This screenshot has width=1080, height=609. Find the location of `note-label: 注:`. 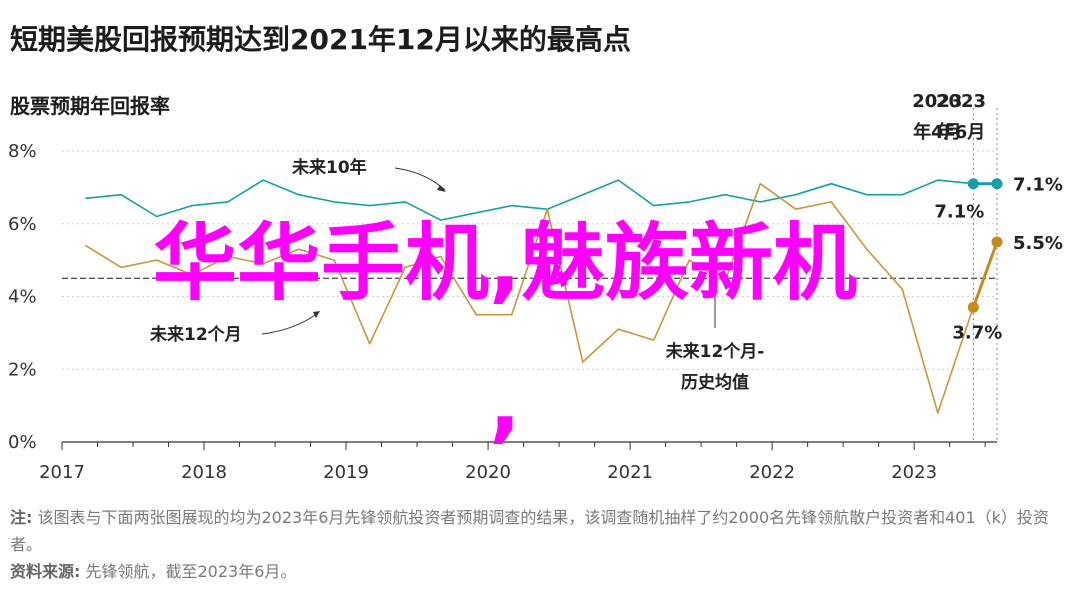

note-label: 注: is located at coordinates (21, 517).